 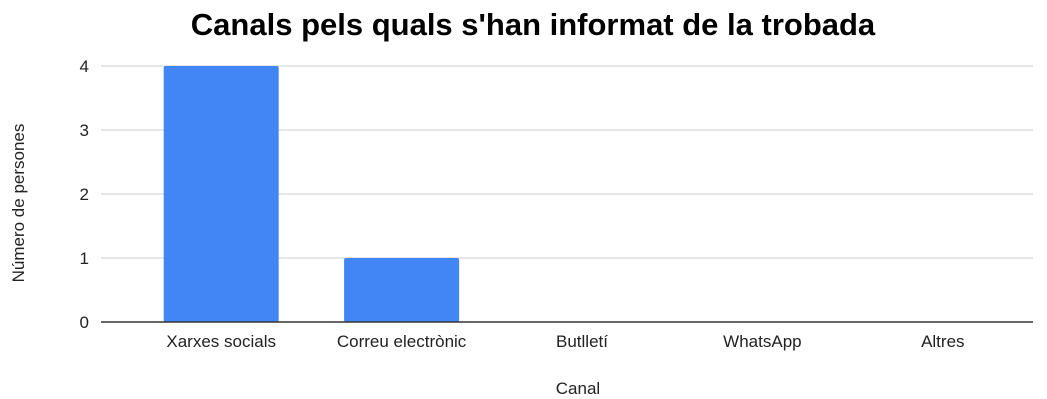 What do you see at coordinates (84, 258) in the screenshot?
I see `y-tick-label: 1` at bounding box center [84, 258].